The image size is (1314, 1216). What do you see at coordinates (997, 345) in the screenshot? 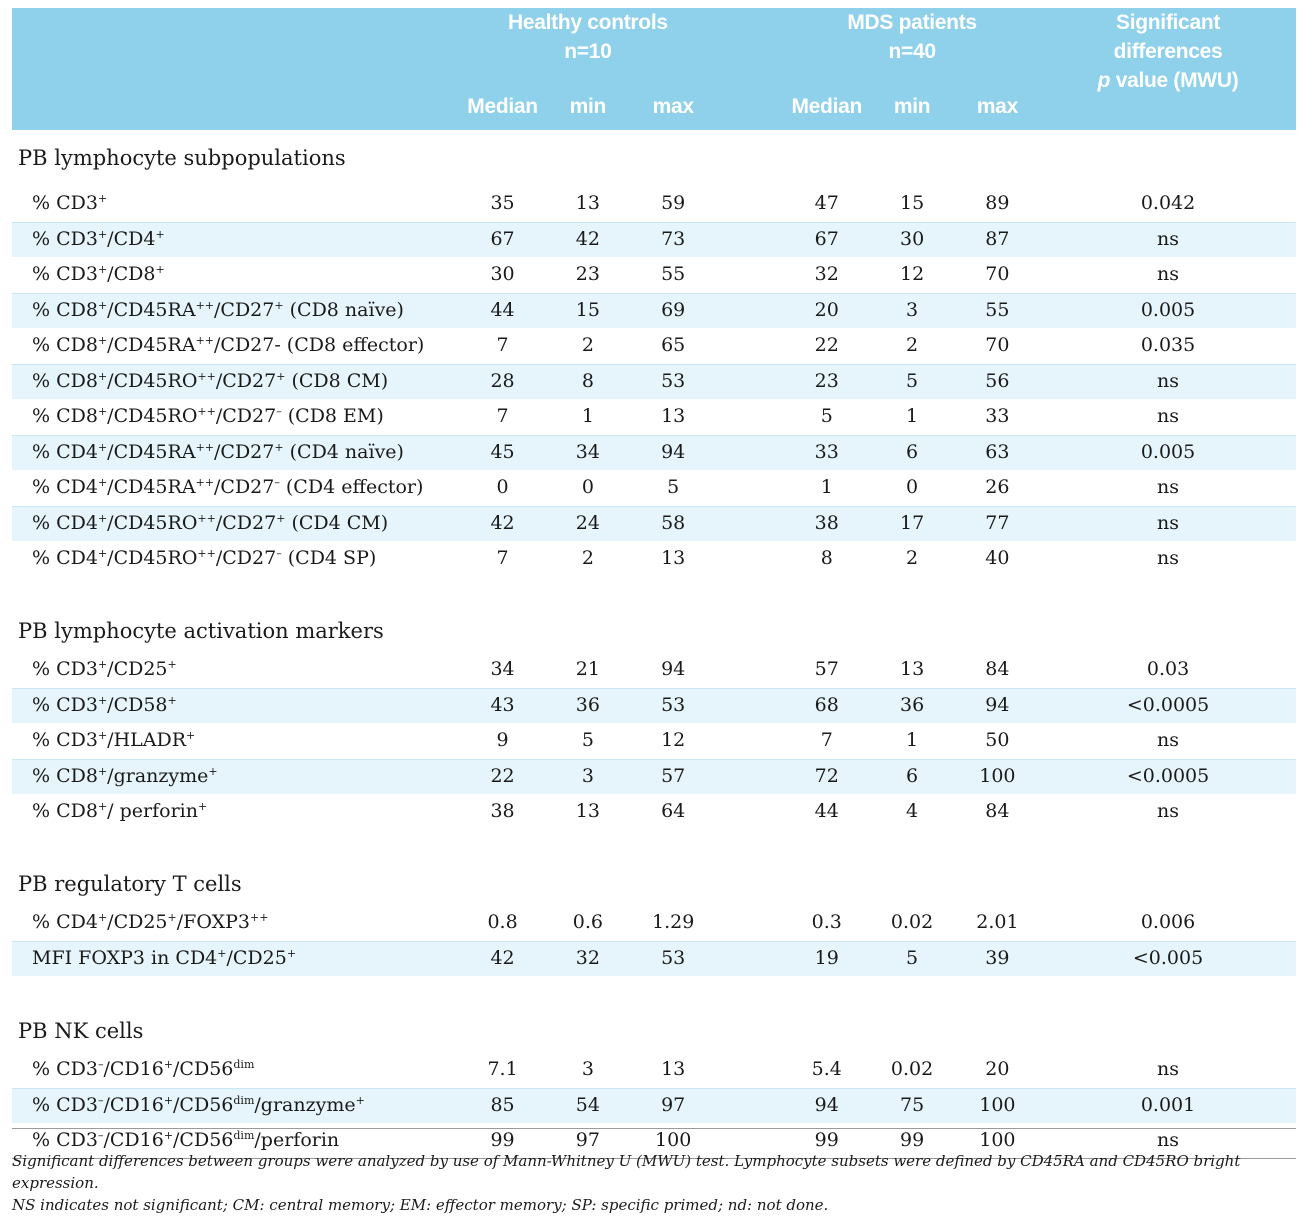
I see `cell-mds-max: 70` at bounding box center [997, 345].